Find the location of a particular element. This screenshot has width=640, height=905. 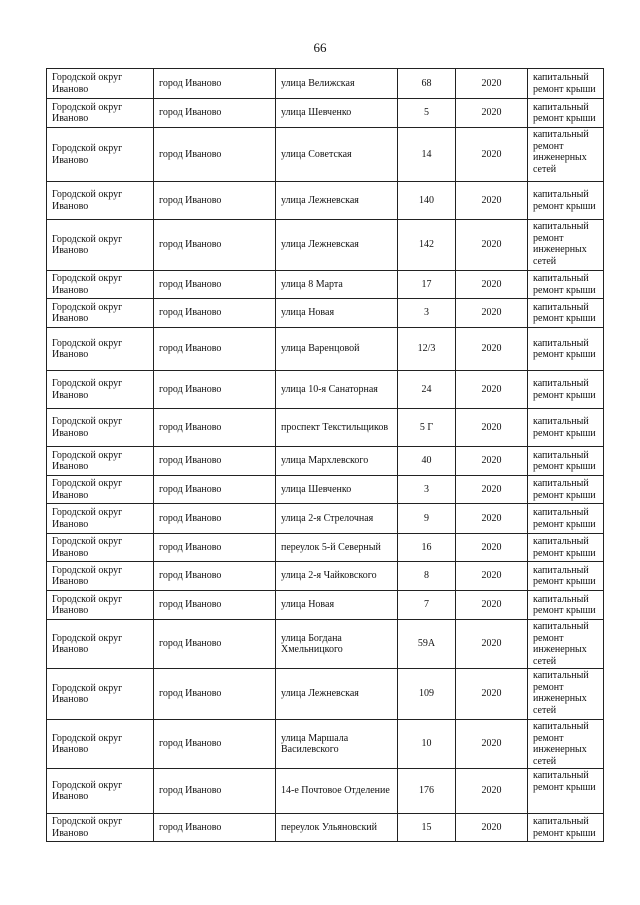

house-number-cell: 17 is located at coordinates (426, 284).